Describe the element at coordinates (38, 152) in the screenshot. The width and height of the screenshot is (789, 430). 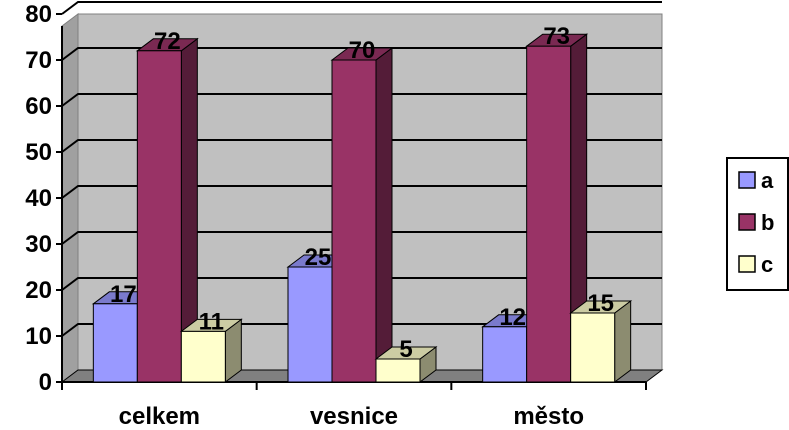
I see `y-tick-label: 50` at that location.